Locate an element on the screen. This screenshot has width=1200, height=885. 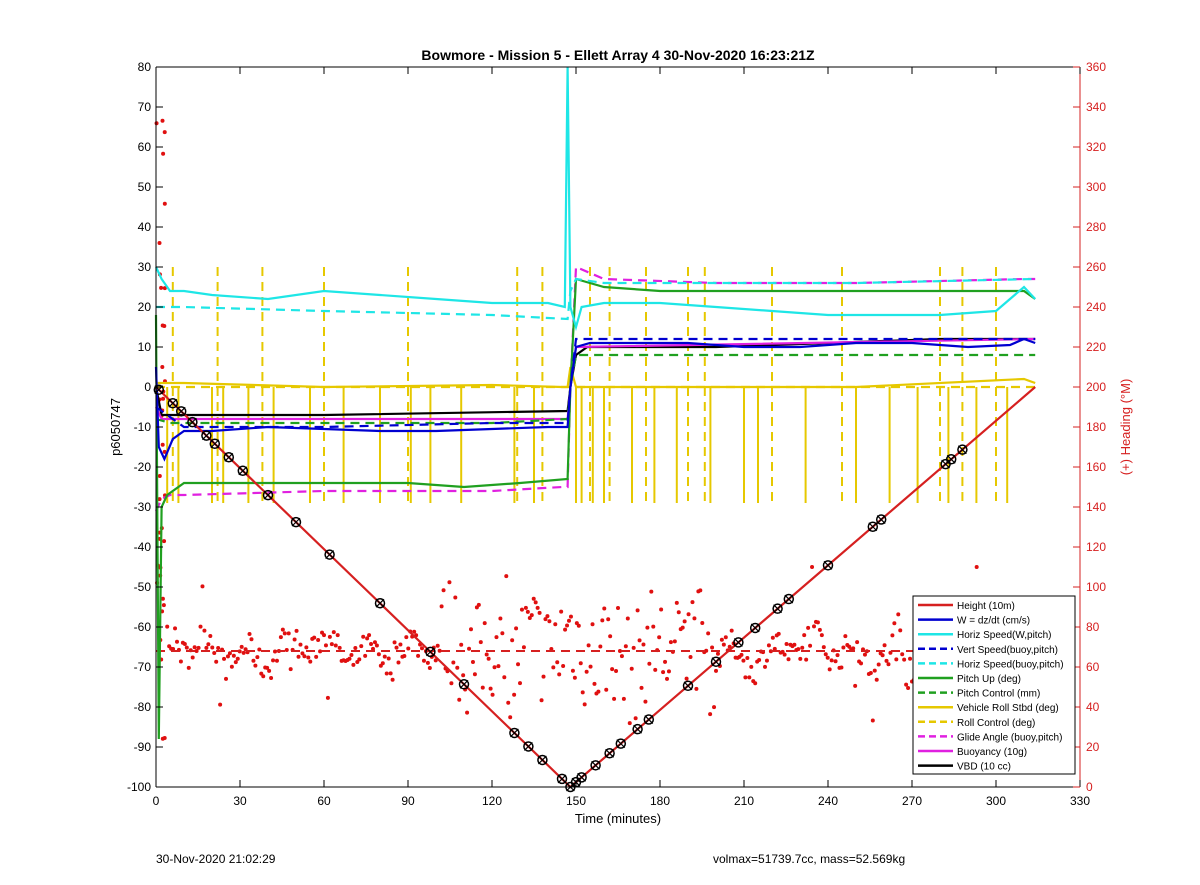
y-tick-label-right: 300 is located at coordinates (1096, 187).